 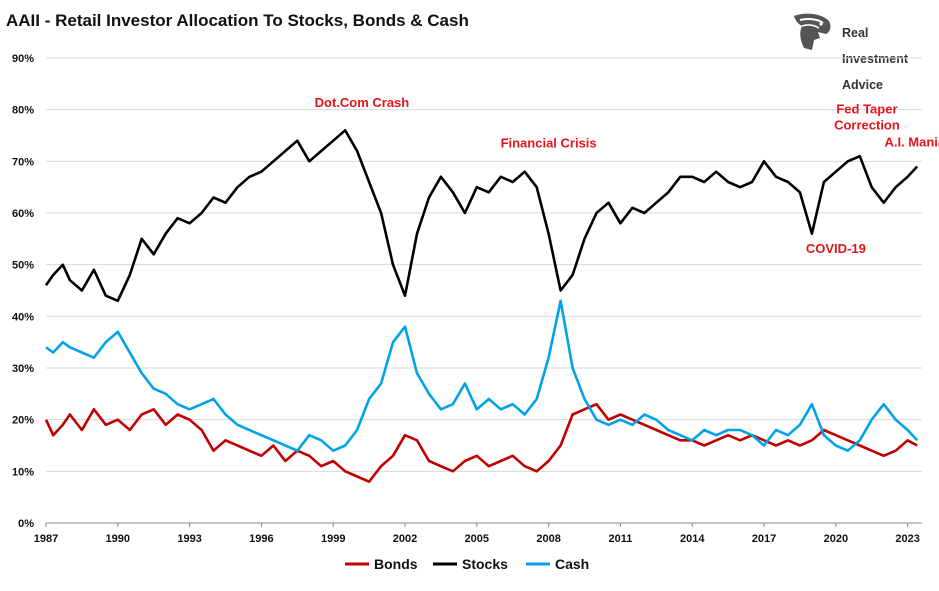 I want to click on annotation-label: Dot.Com Crash, so click(x=362, y=102).